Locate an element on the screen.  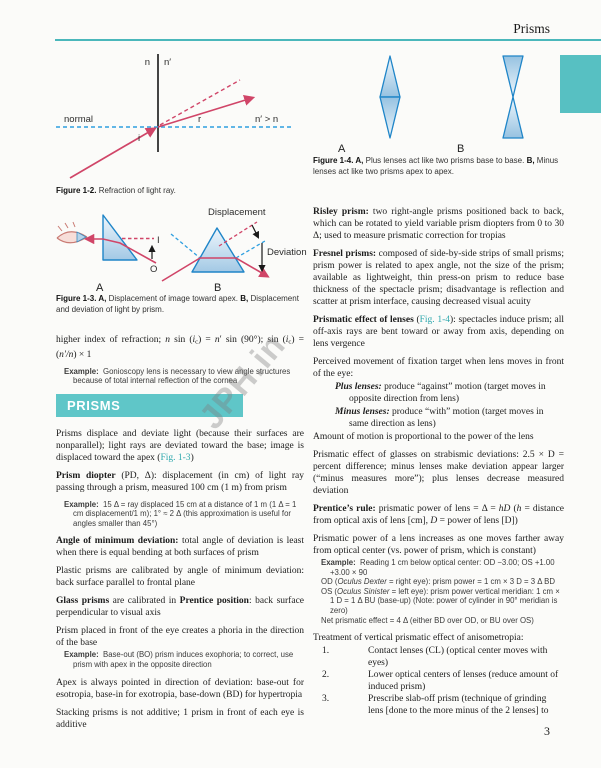
text-segment: Prismatic effect of lenses is located at coordinates (363, 320).